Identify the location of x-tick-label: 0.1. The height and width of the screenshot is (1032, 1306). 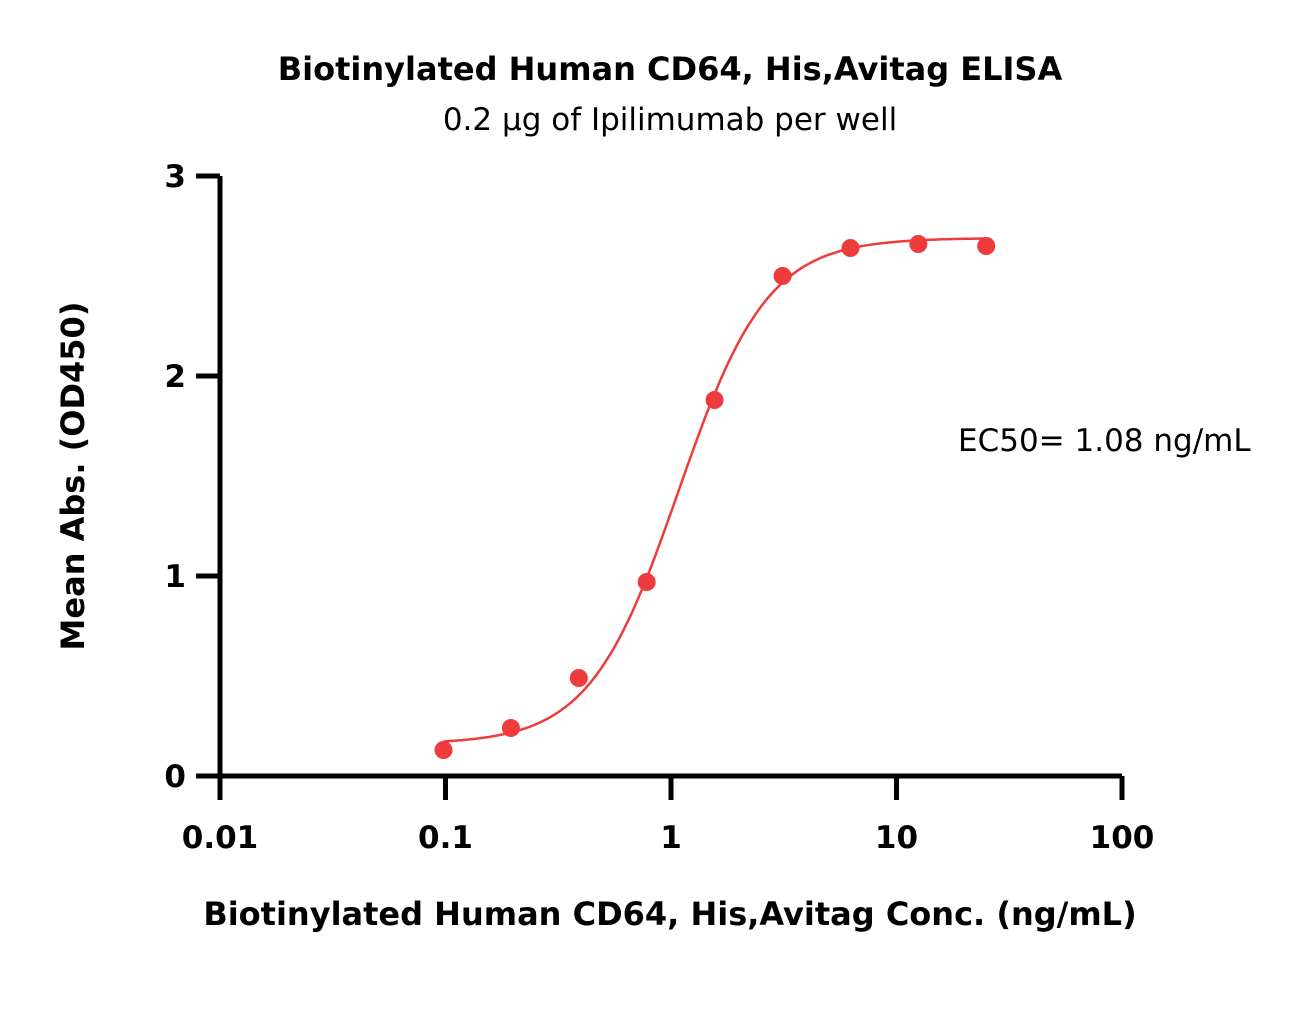
(445, 838).